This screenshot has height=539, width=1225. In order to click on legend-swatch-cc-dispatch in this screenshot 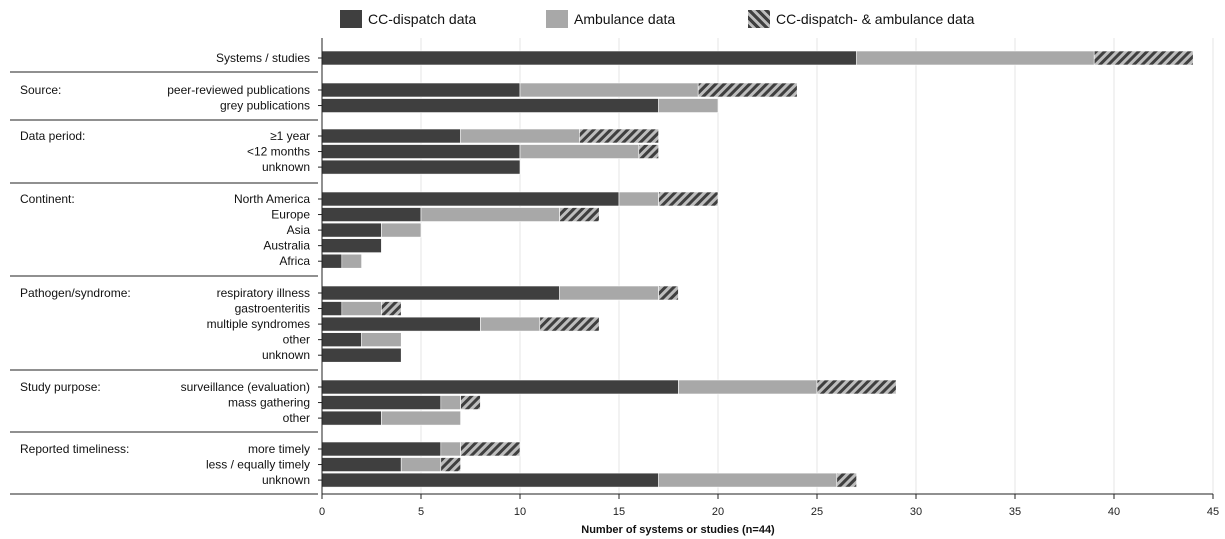, I will do `click(351, 19)`.